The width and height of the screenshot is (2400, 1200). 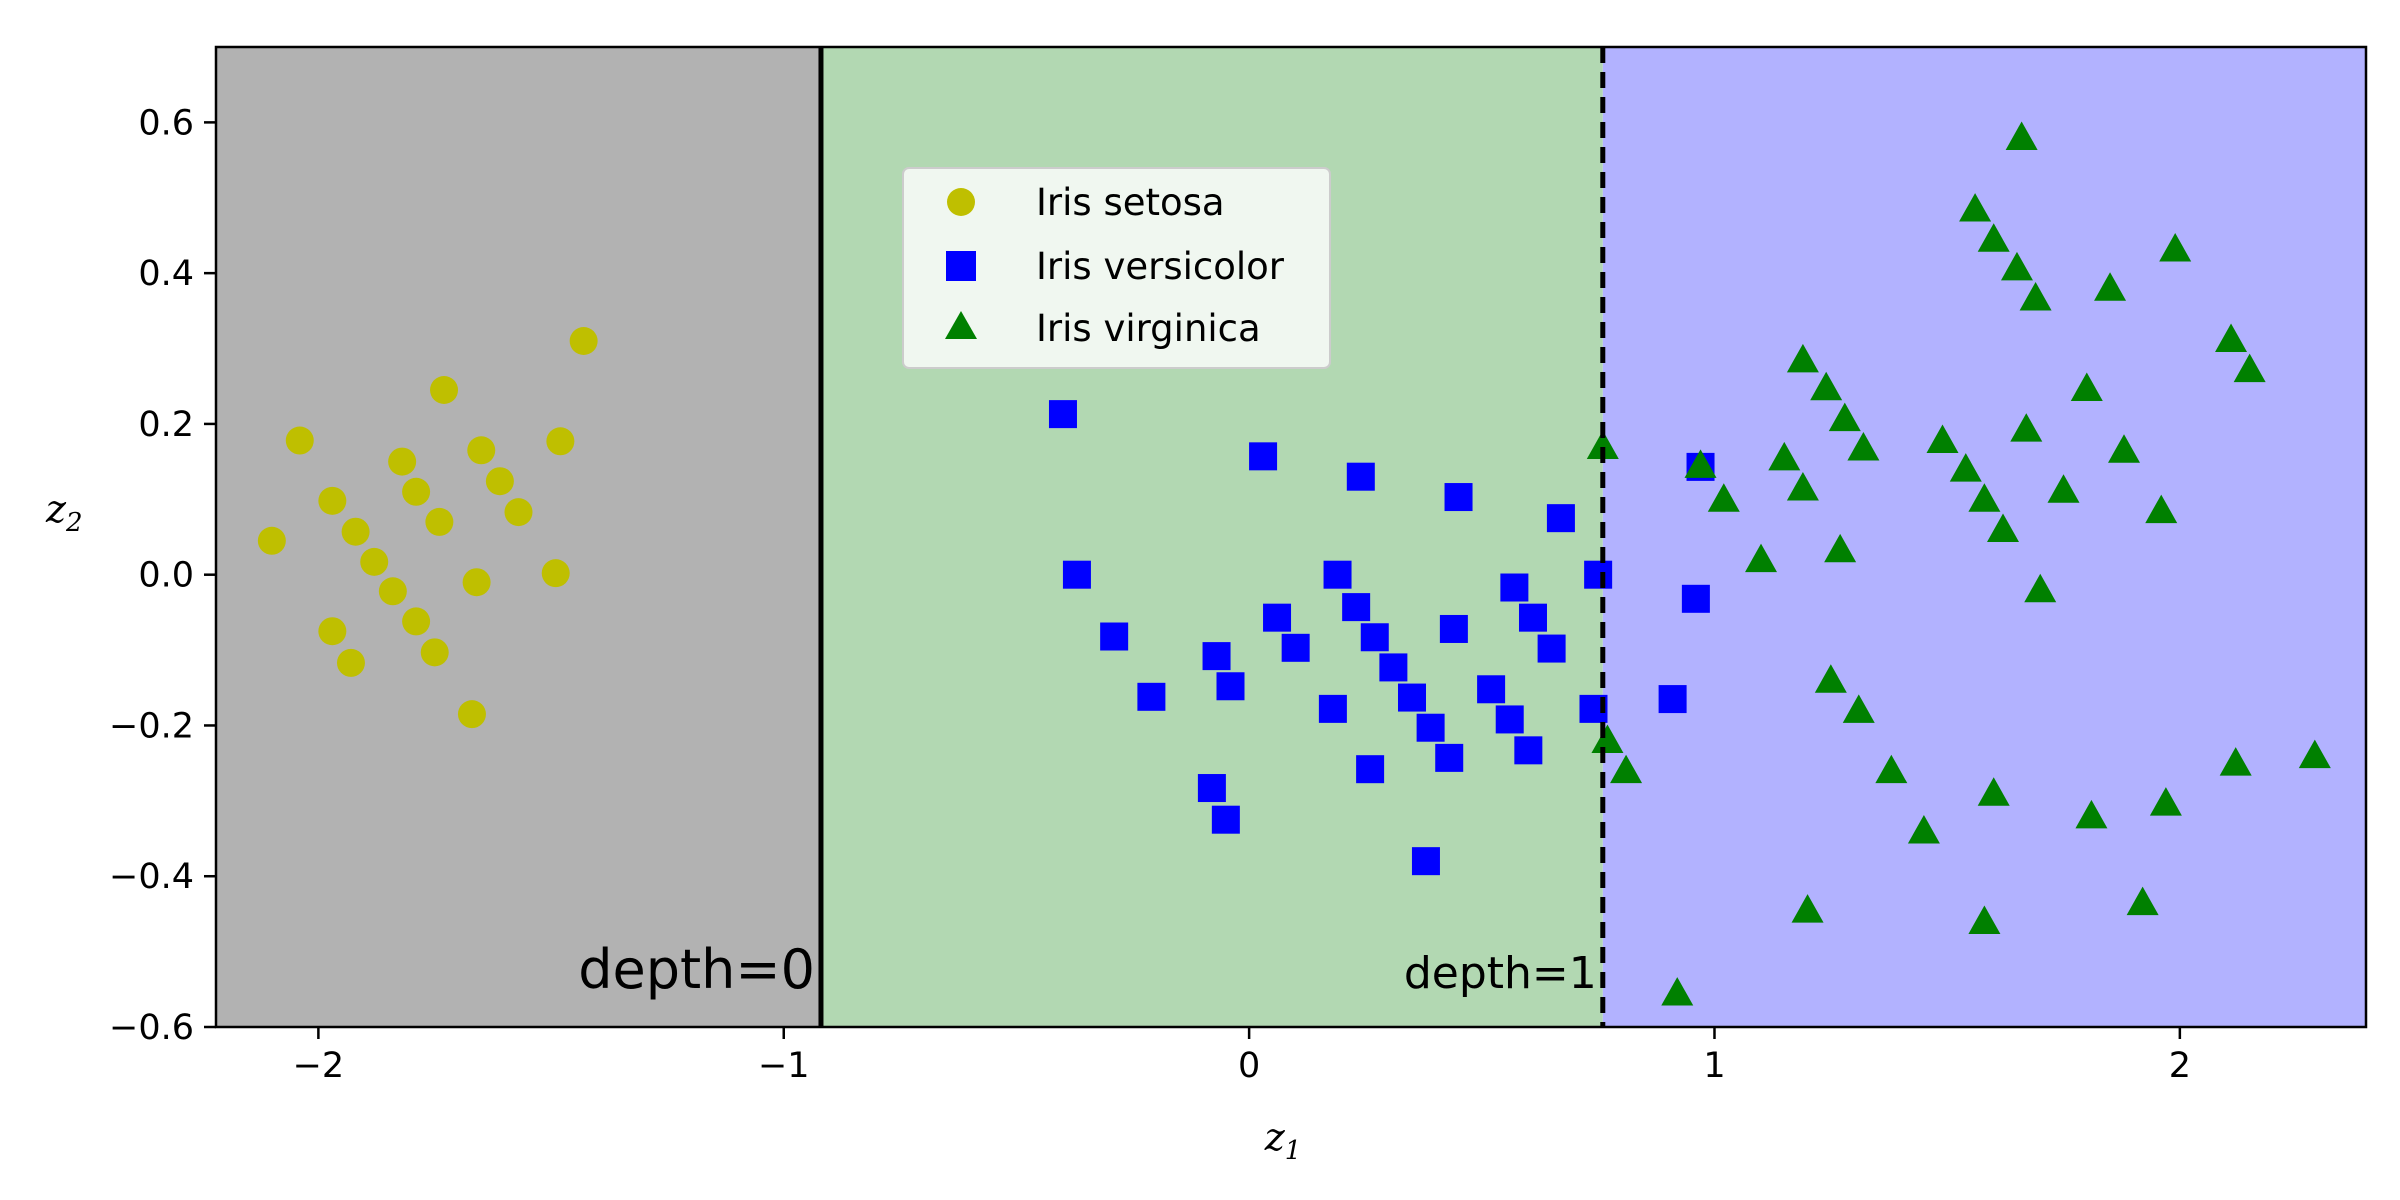 I want to click on legend-item-setosa: Iris setosa, so click(x=1086, y=202).